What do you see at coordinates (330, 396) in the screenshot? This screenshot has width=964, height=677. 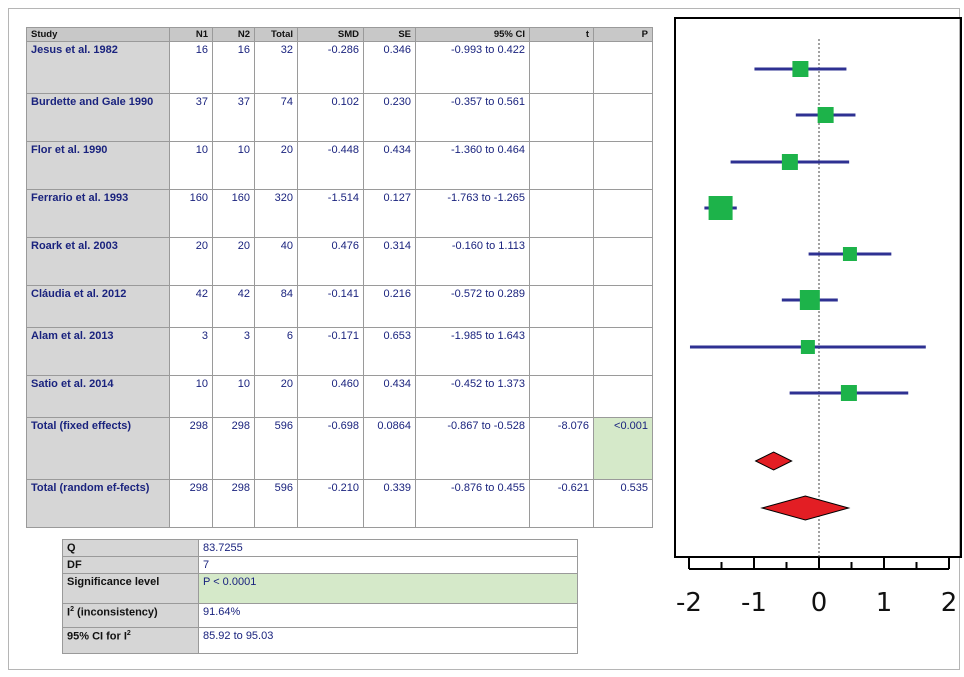 I see `cell-smd: 0.460` at bounding box center [330, 396].